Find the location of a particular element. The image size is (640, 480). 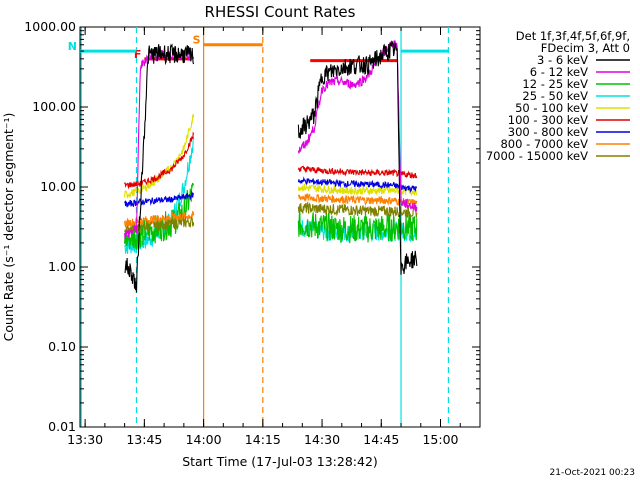

y-tick-label-5: 1000.00 is located at coordinates (50, 26).